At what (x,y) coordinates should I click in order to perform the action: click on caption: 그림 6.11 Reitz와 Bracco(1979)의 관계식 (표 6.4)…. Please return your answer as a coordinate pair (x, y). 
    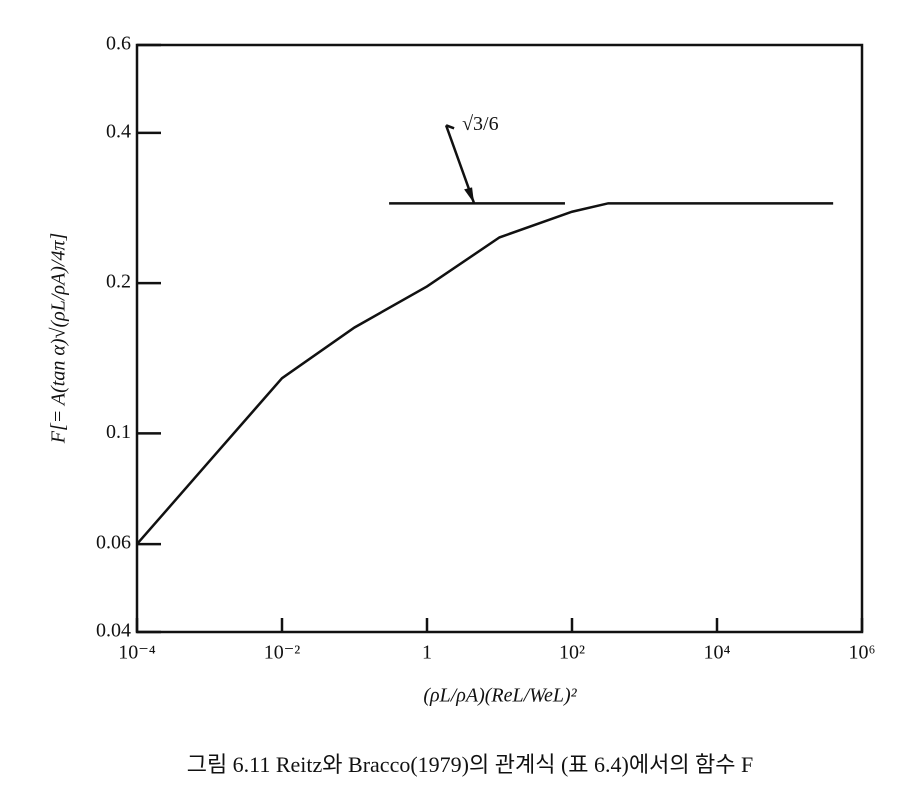
    Looking at the image, I should click on (470, 764).